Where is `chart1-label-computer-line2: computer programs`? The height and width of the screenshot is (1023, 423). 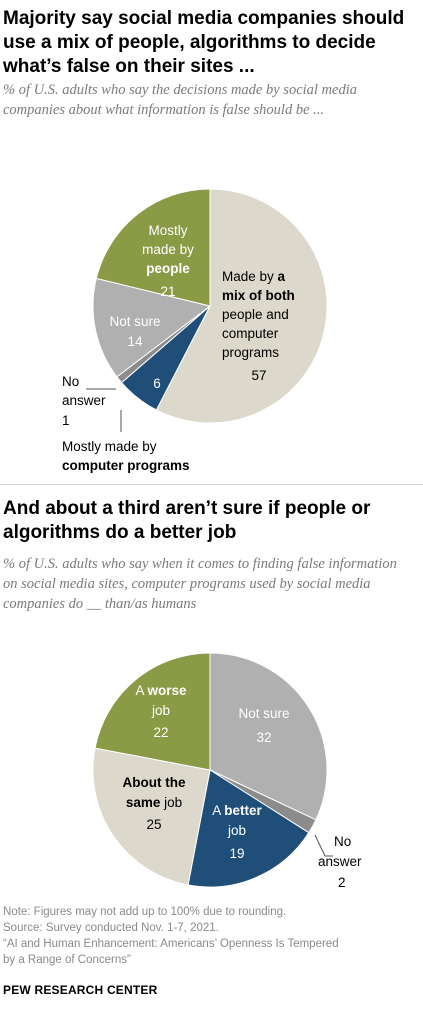 chart1-label-computer-line2: computer programs is located at coordinates (126, 465).